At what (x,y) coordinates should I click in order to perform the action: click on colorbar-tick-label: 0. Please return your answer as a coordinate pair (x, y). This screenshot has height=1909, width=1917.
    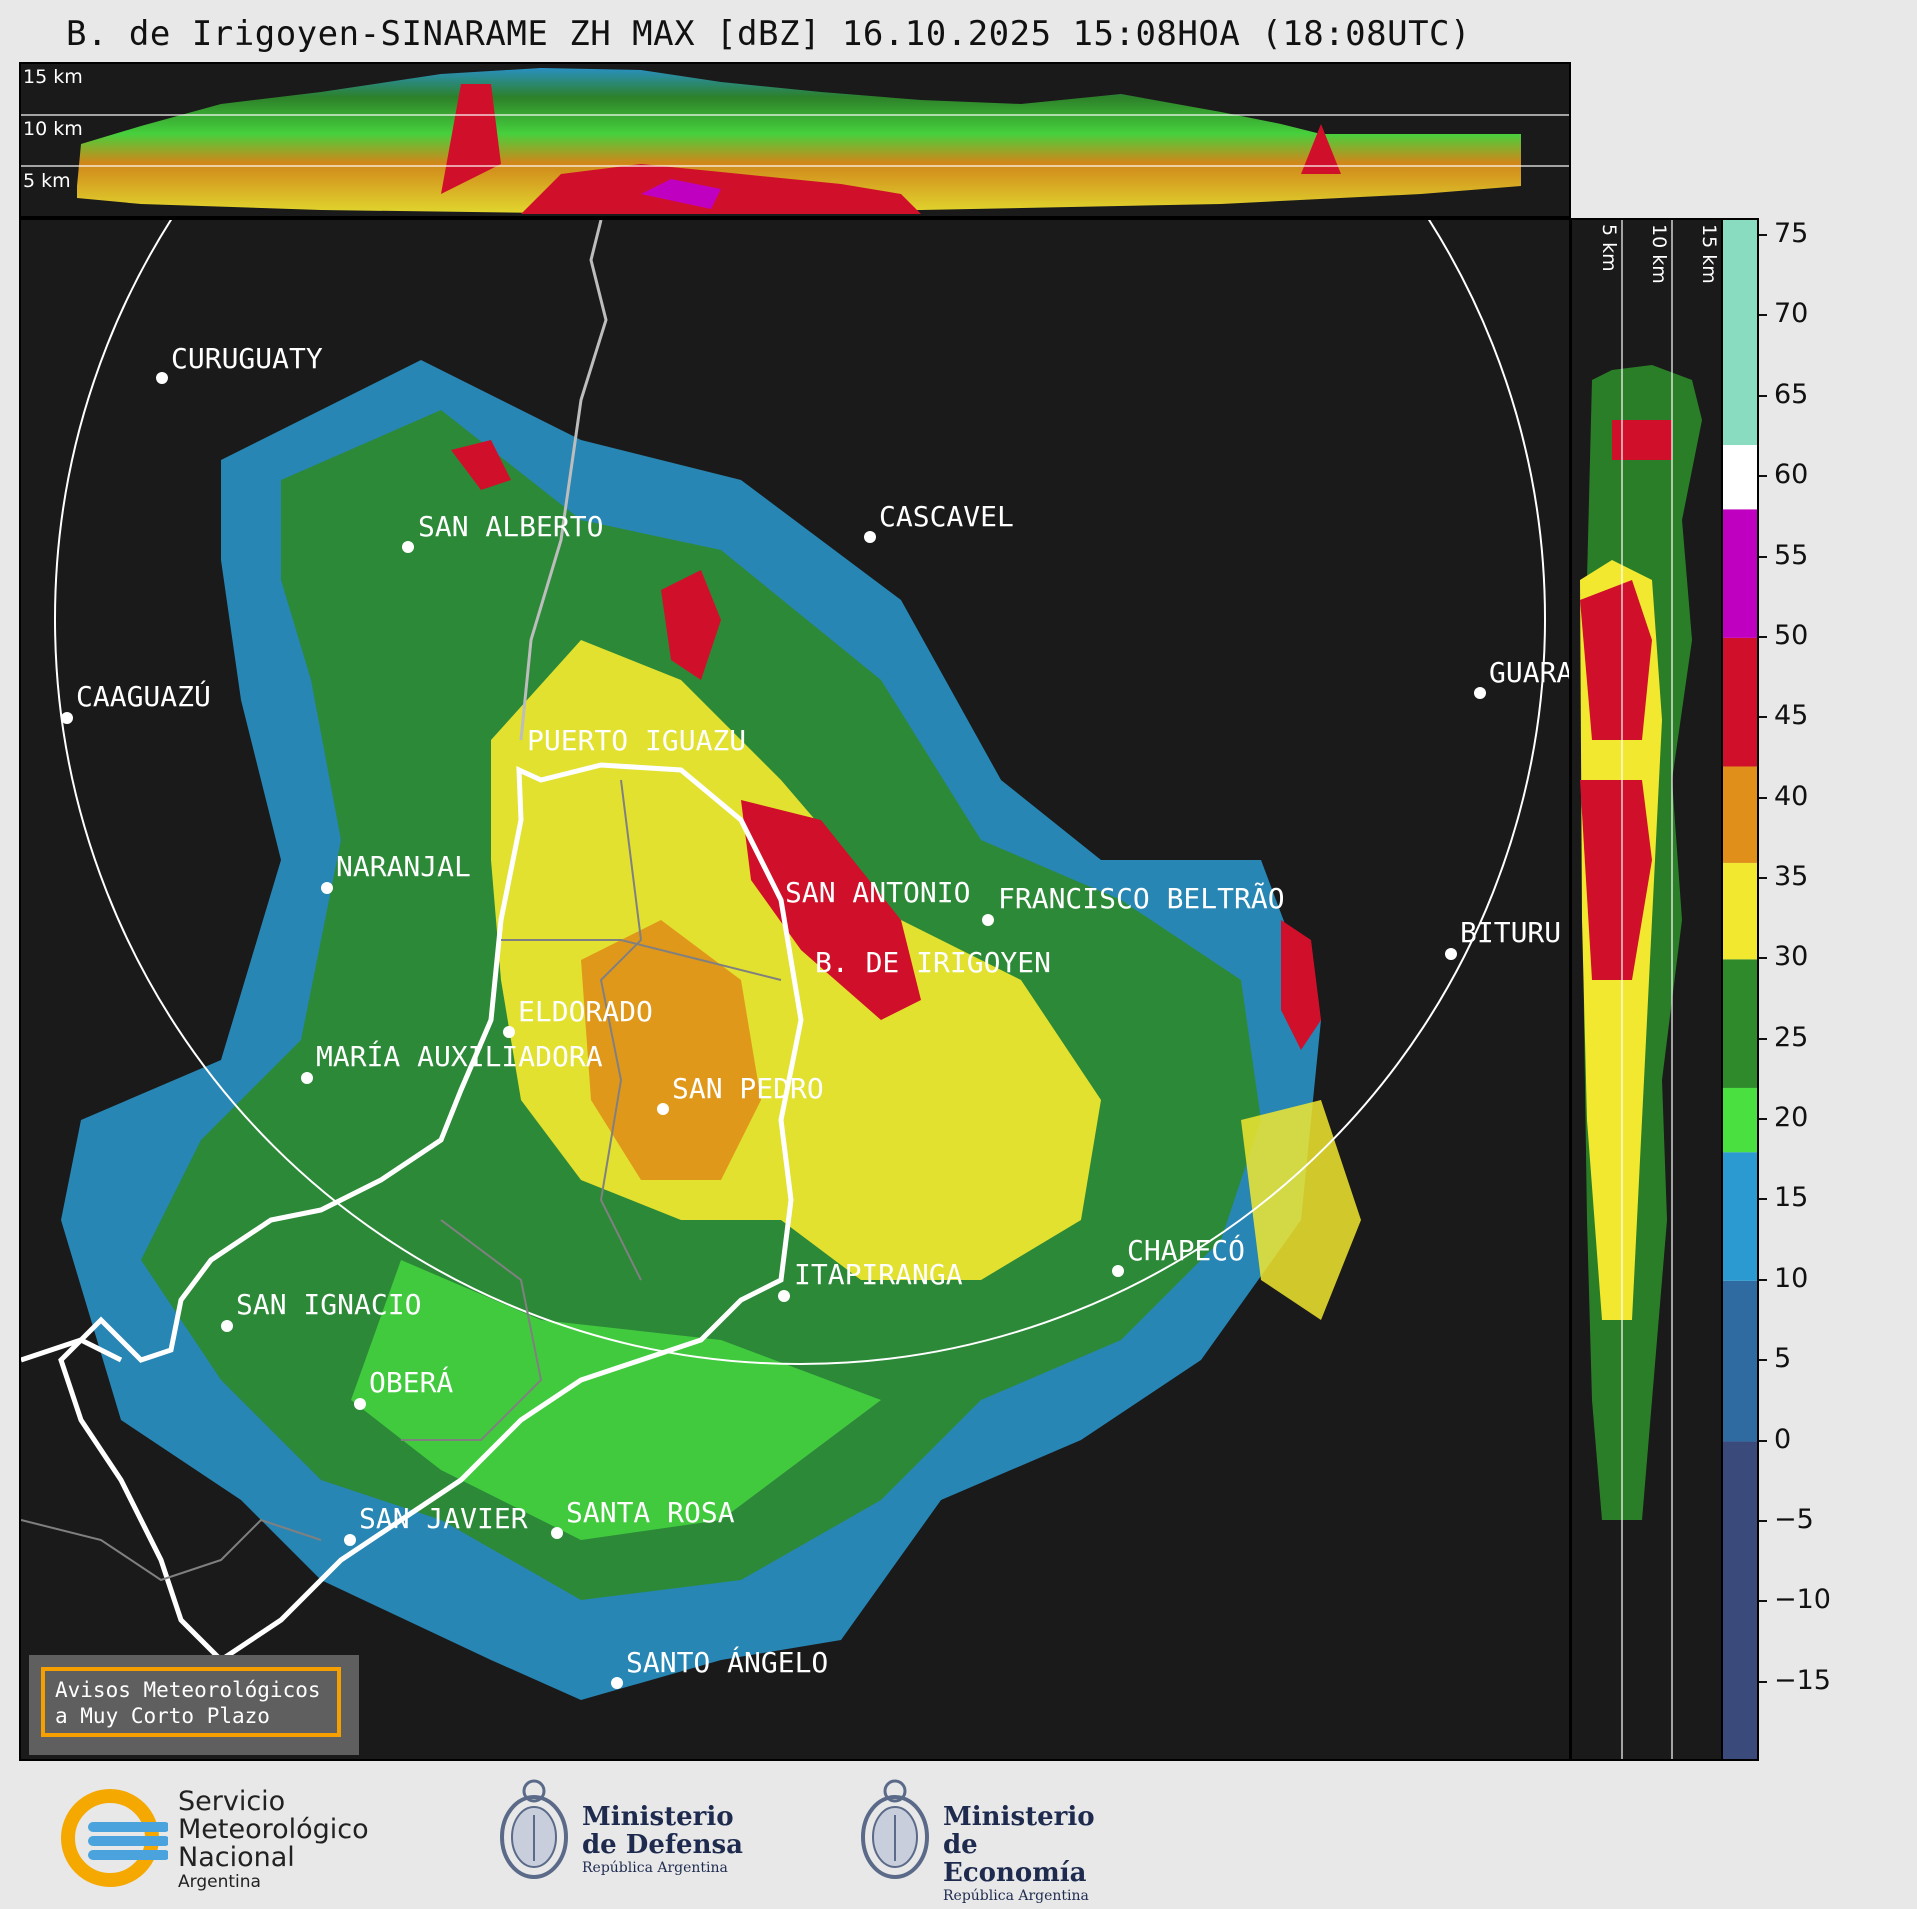
    Looking at the image, I should click on (1783, 1439).